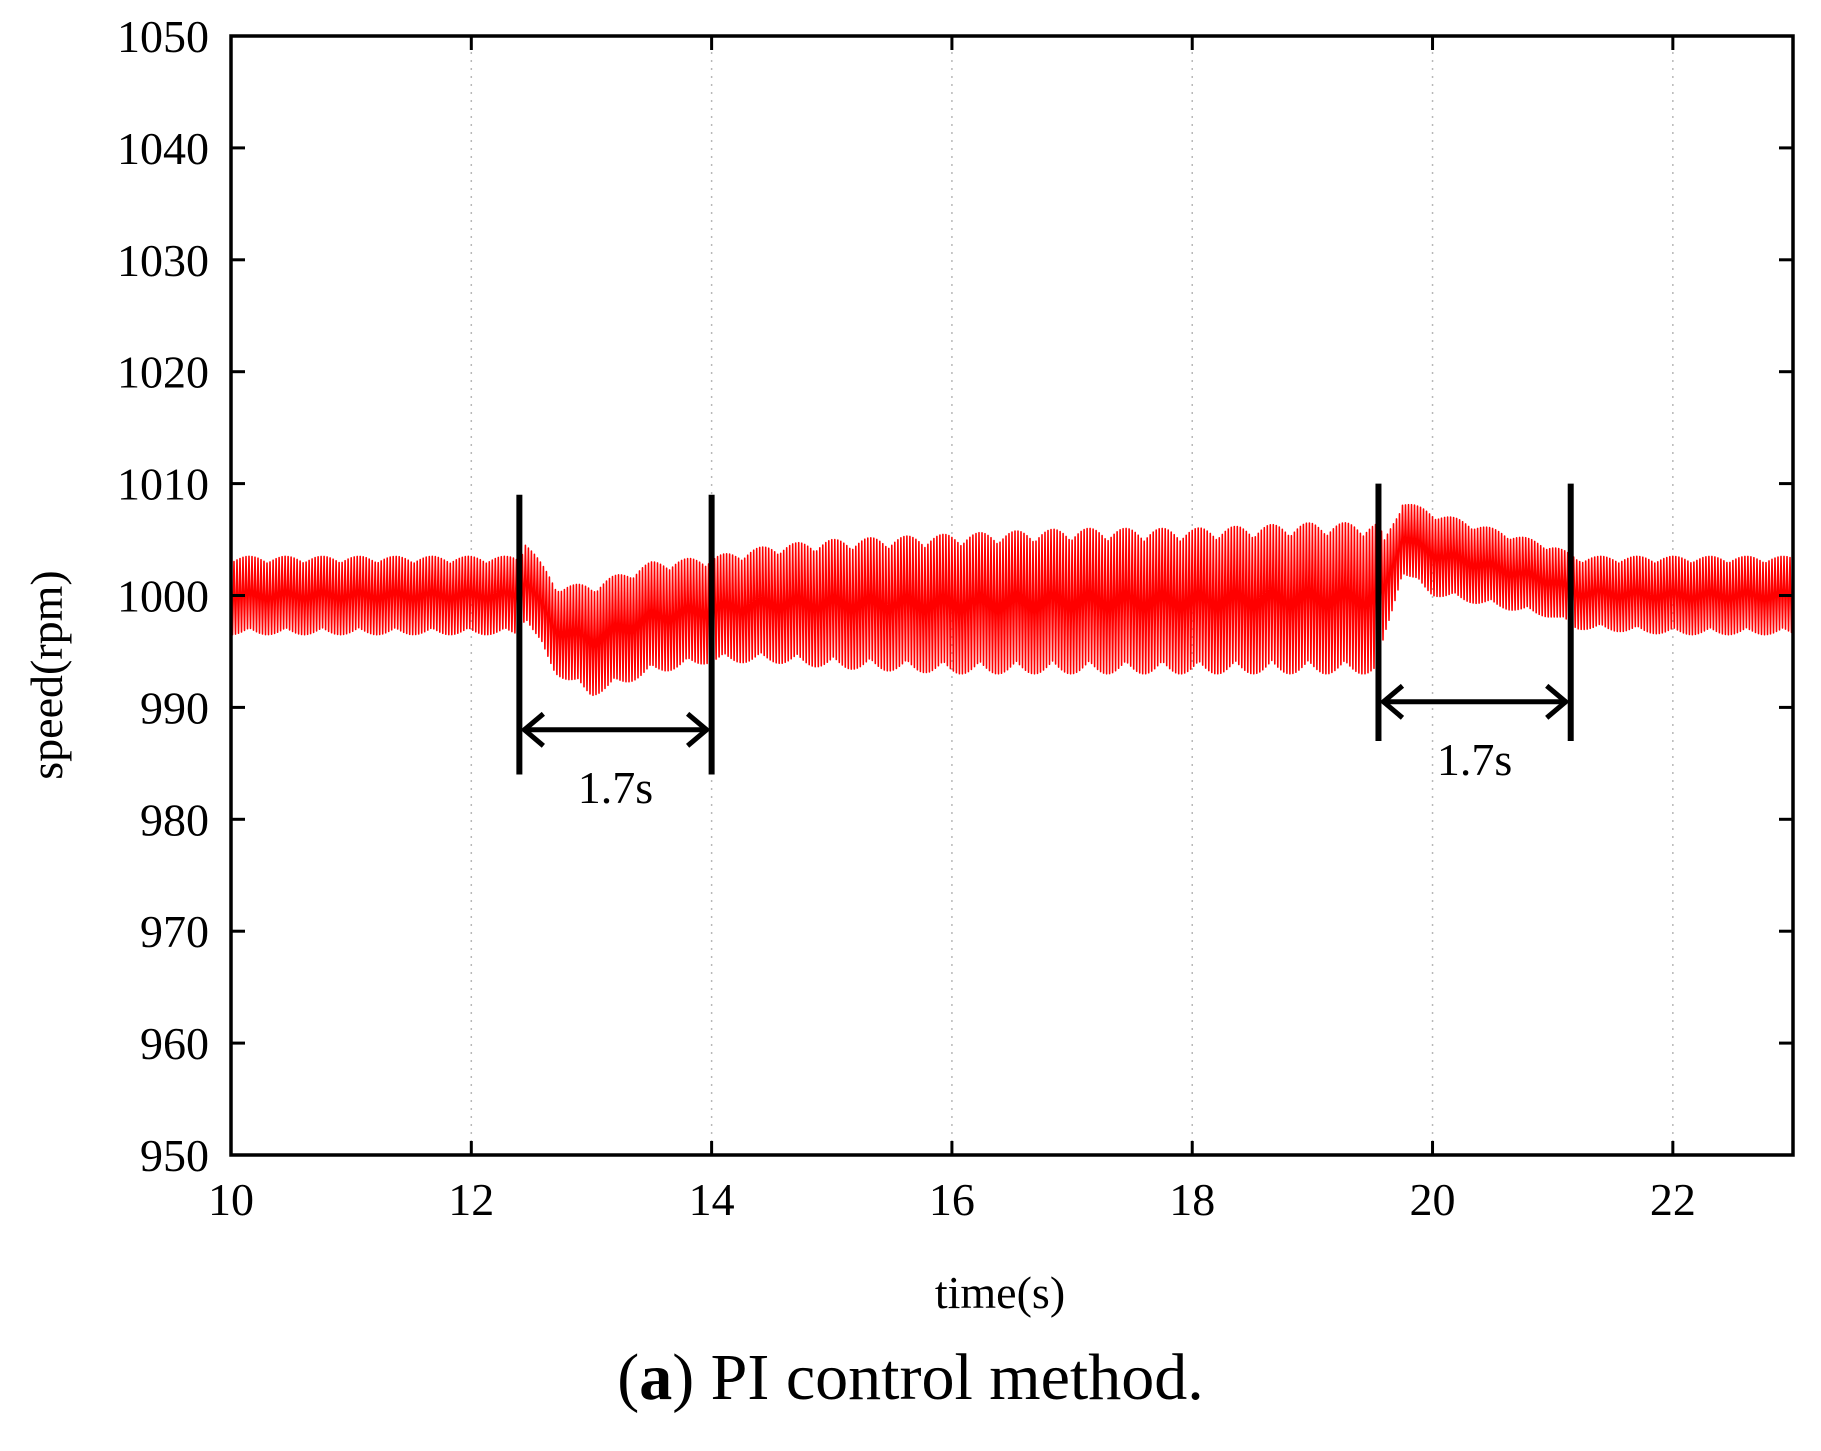 The image size is (1821, 1451). I want to click on speed-series, so click(1012, 600).